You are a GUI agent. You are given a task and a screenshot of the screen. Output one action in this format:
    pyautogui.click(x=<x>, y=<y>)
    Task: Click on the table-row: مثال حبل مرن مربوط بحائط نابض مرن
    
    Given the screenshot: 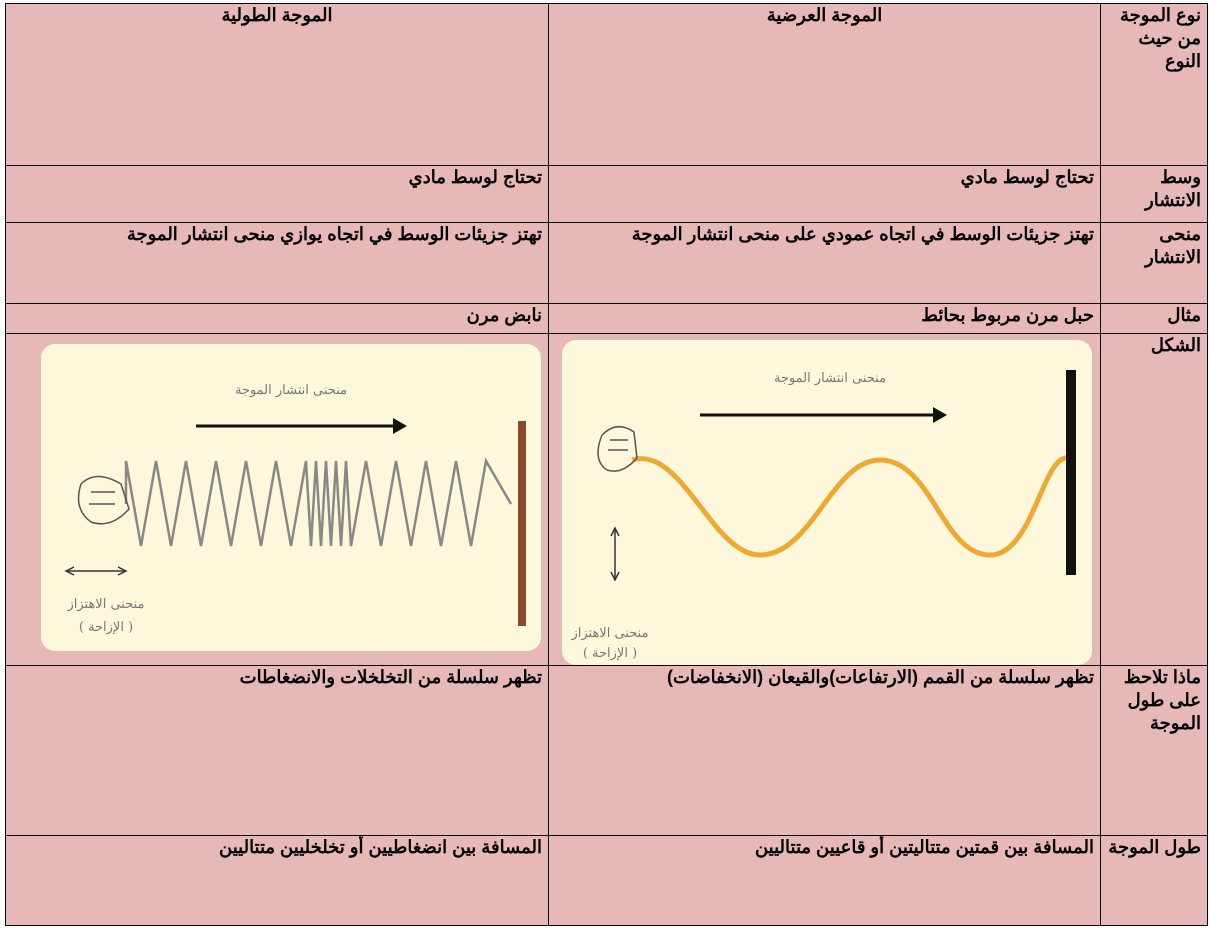 What is the action you would take?
    pyautogui.click(x=606, y=318)
    